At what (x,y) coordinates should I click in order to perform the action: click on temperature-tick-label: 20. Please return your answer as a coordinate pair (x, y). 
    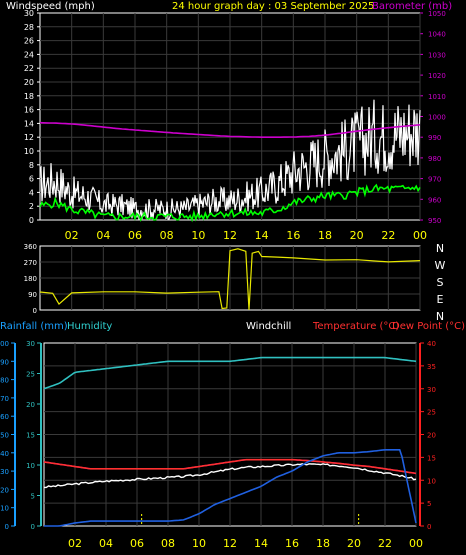
    Looking at the image, I should click on (431, 436).